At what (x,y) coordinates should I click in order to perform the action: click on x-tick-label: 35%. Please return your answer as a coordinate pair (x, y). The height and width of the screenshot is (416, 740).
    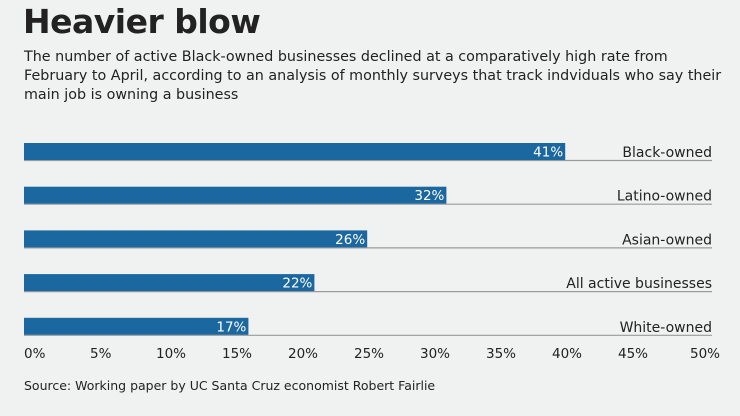
    Looking at the image, I should click on (501, 354).